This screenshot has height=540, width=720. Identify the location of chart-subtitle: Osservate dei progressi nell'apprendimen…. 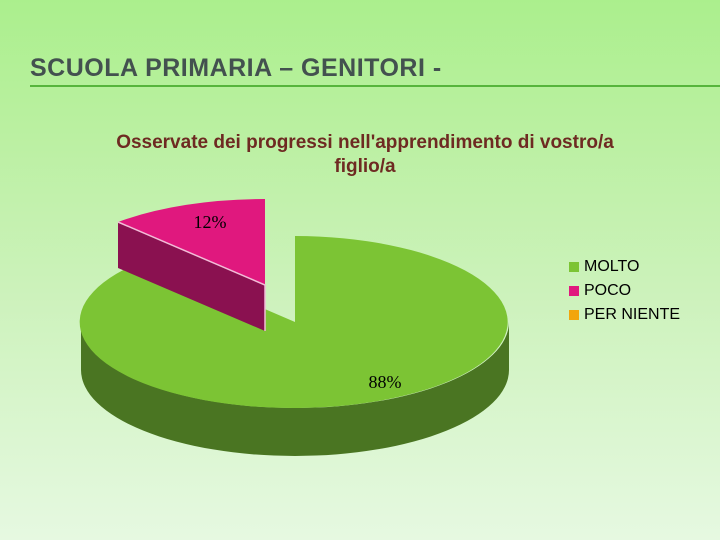
(365, 155).